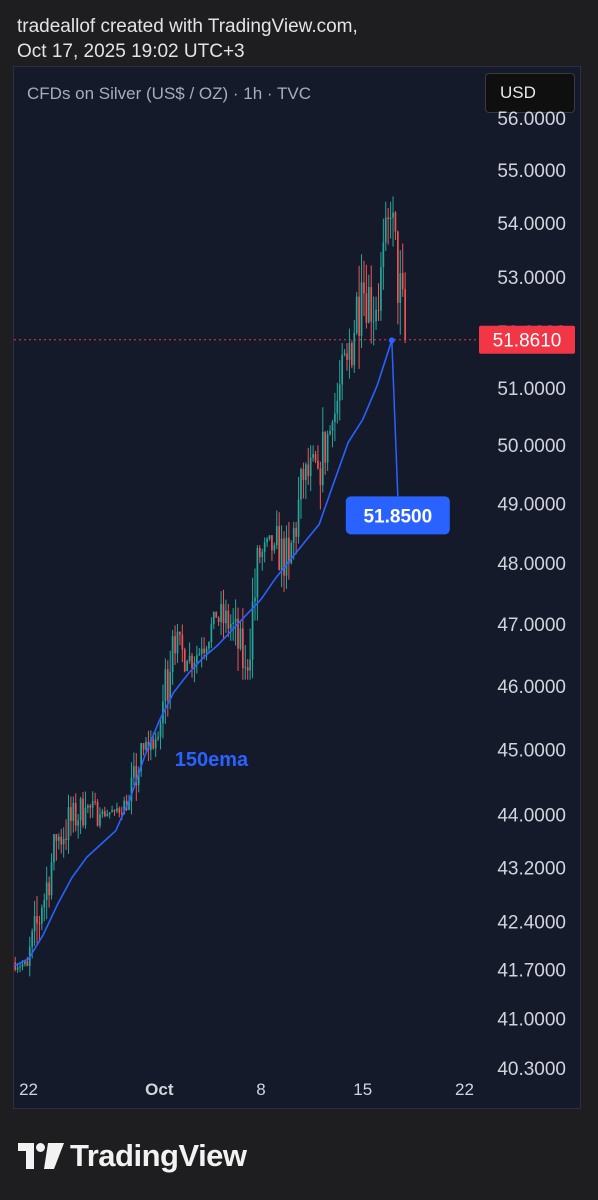 This screenshot has width=598, height=1200. Describe the element at coordinates (518, 92) in the screenshot. I see `currency-label: USD` at that location.